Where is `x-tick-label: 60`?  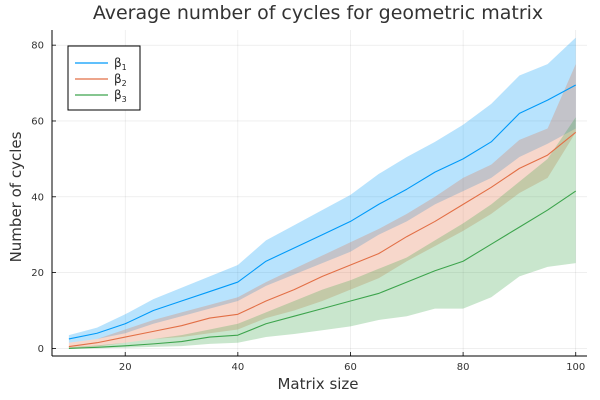 x-tick-label: 60 is located at coordinates (350, 367).